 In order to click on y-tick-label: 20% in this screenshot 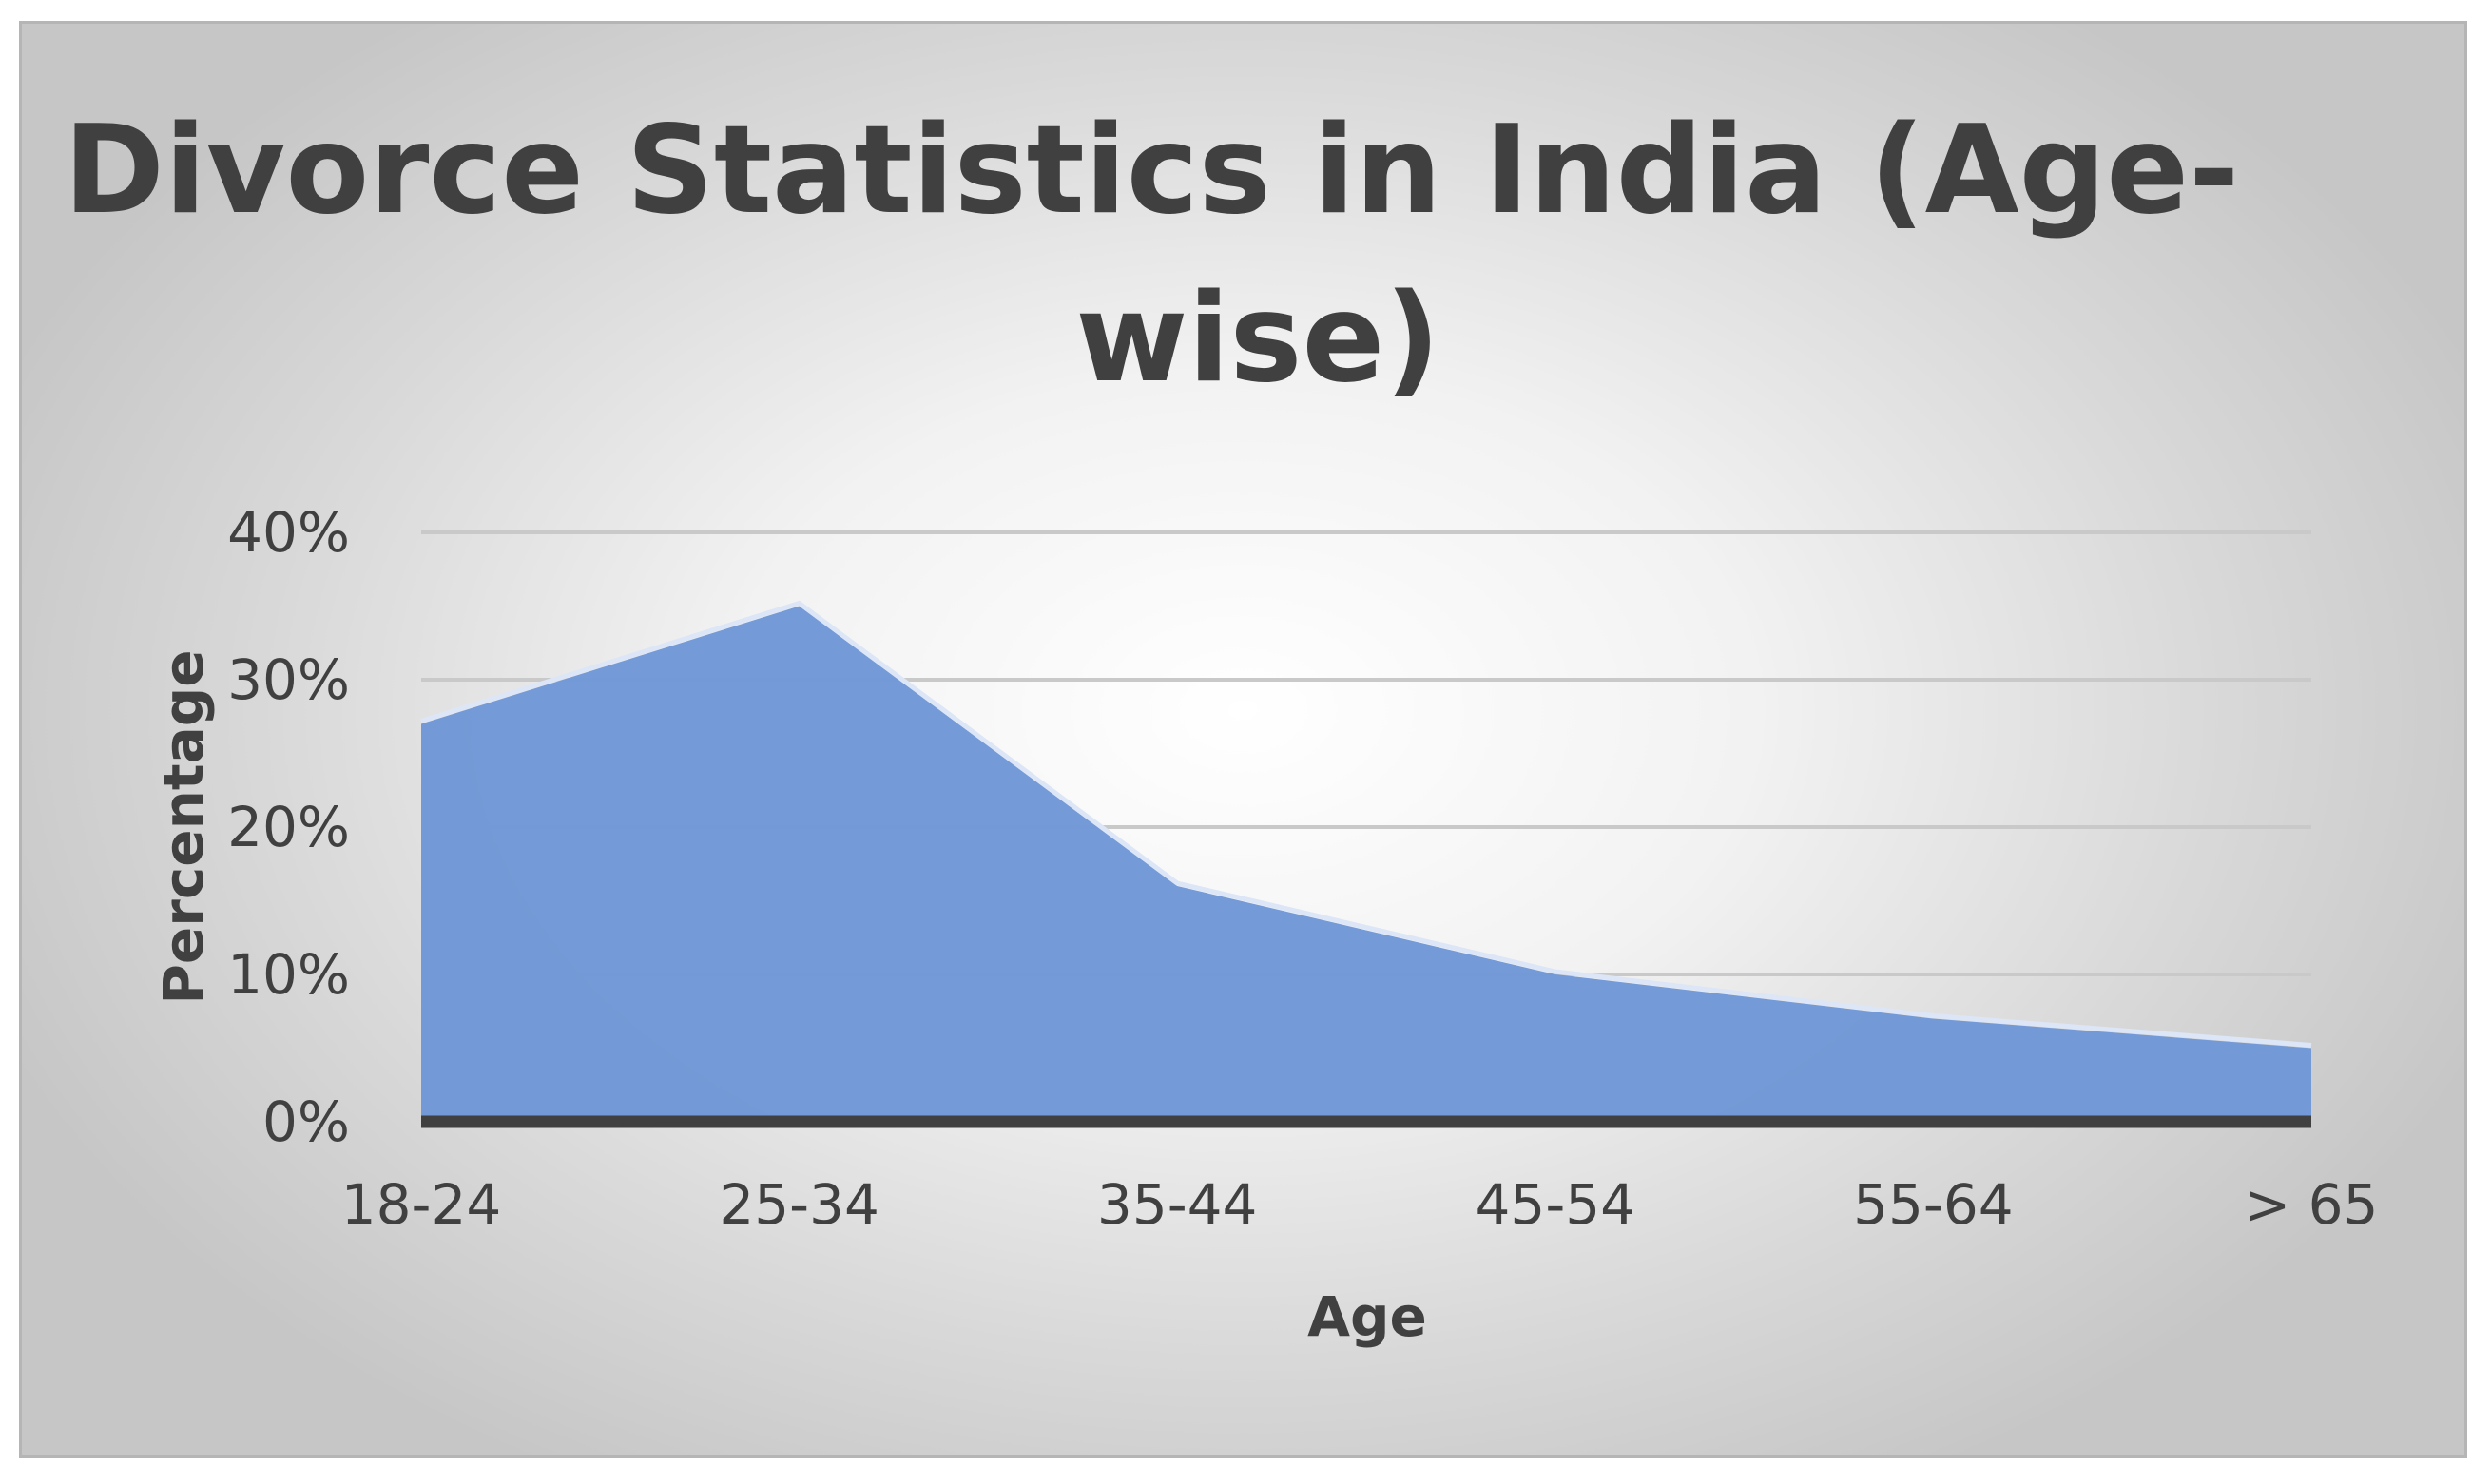, I will do `click(288, 827)`.